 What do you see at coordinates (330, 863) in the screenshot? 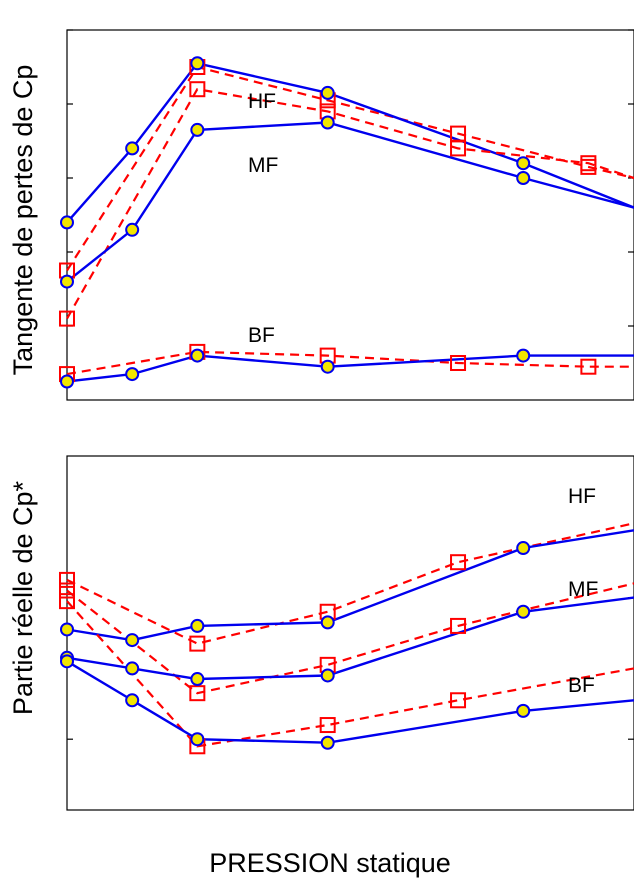
I see `x-axis-label: PRESSION statique` at bounding box center [330, 863].